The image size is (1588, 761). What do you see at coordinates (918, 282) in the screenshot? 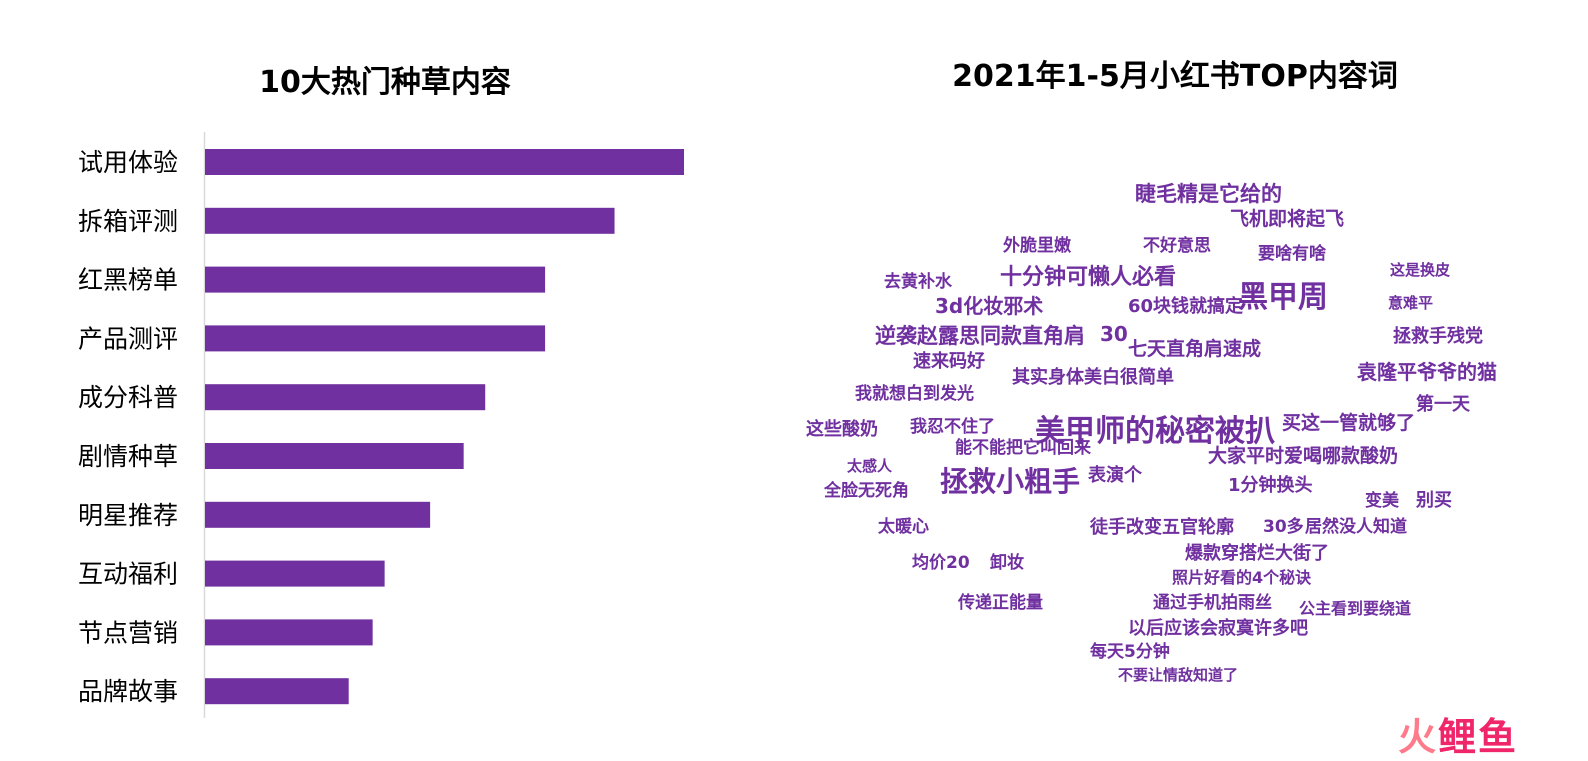
I see `cloud-word: 去黄补水` at bounding box center [918, 282].